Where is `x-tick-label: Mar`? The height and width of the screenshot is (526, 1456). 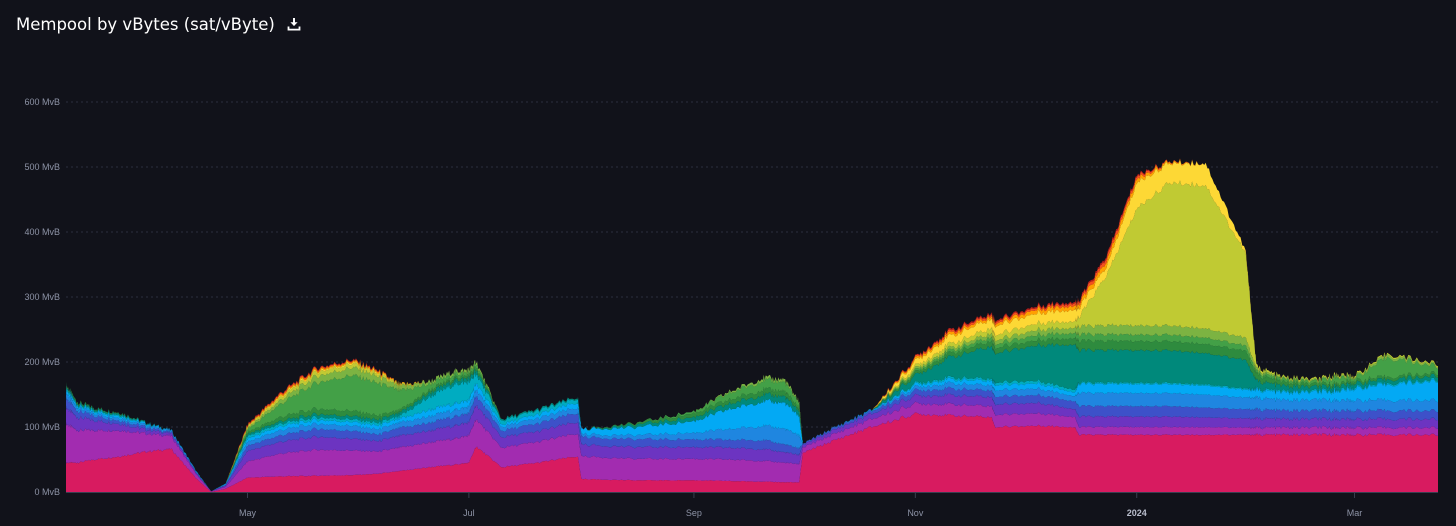 x-tick-label: Mar is located at coordinates (1355, 513).